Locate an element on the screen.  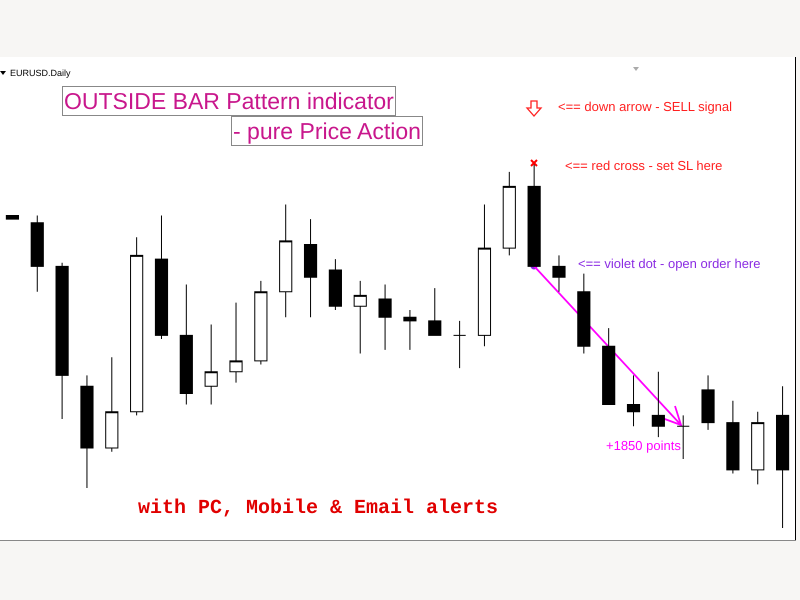
annotation: with PC, Mobile & Email alerts is located at coordinates (318, 508).